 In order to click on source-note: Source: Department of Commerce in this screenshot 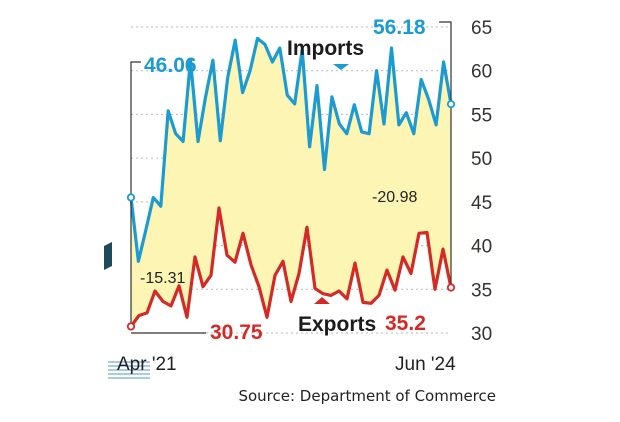, I will do `click(367, 396)`.